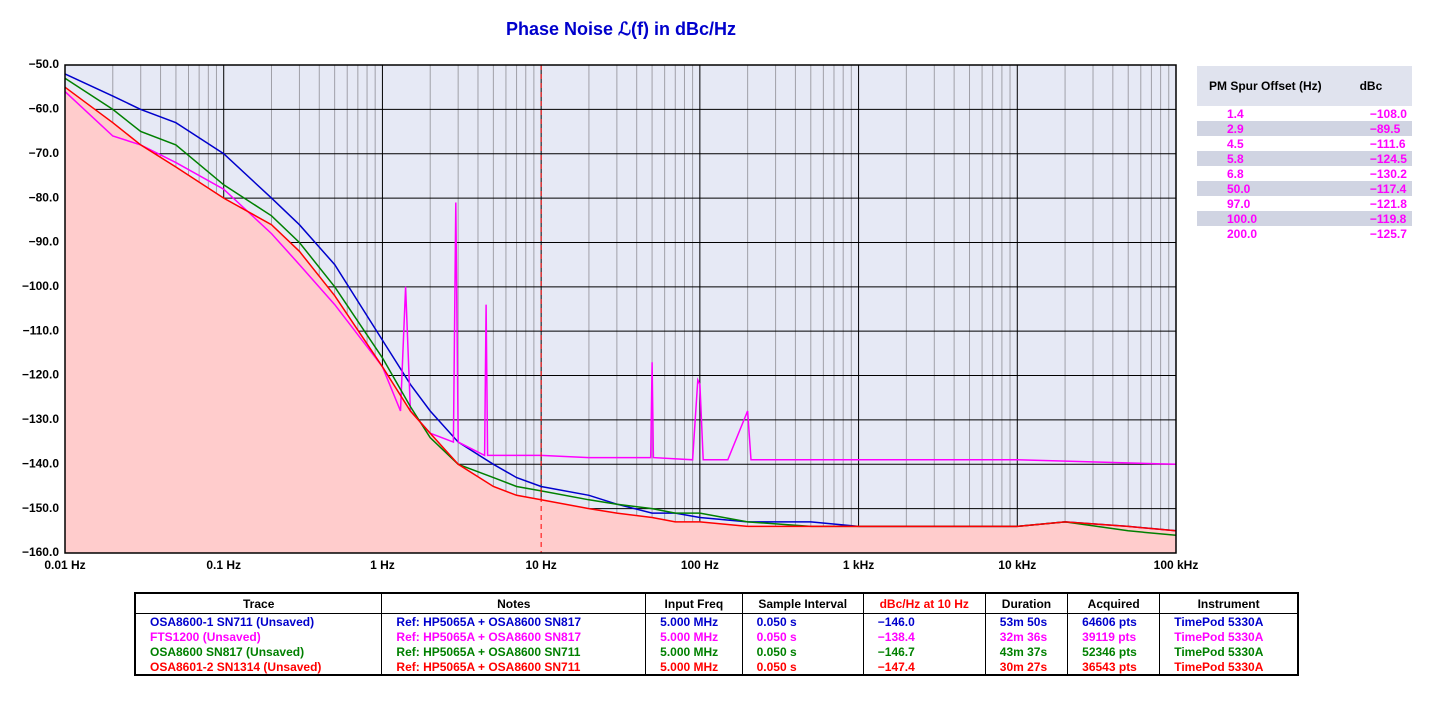 This screenshot has height=713, width=1432. What do you see at coordinates (1017, 565) in the screenshot?
I see `x-tick-label: 10 kHz` at bounding box center [1017, 565].